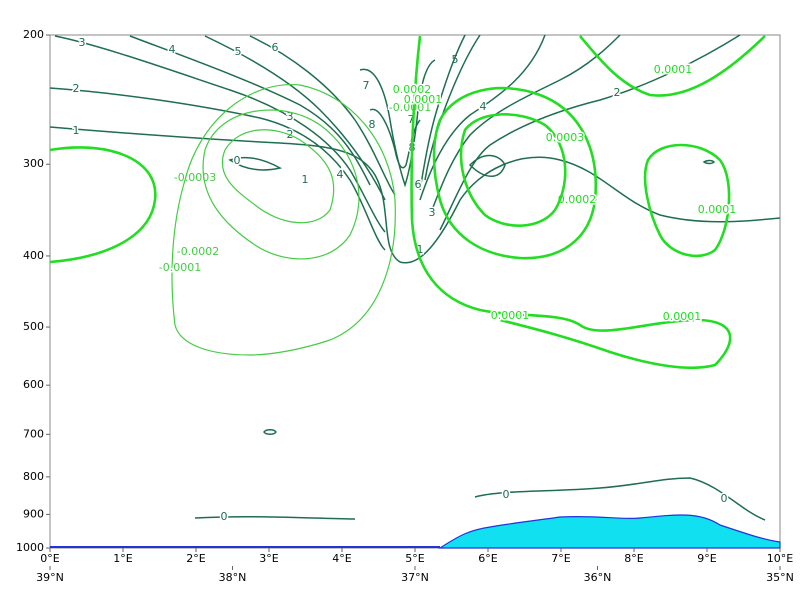 The width and height of the screenshot is (800, 604). I want to click on y-tick-label: 800, so click(33, 476).